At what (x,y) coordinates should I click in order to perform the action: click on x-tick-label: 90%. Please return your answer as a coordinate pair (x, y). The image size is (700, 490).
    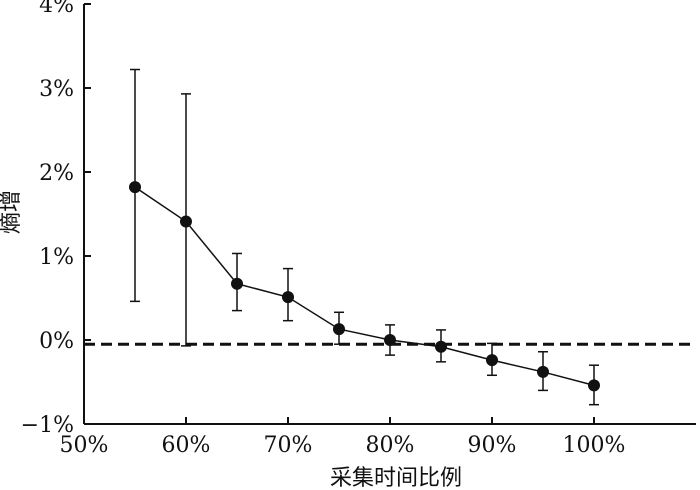
    Looking at the image, I should click on (492, 445).